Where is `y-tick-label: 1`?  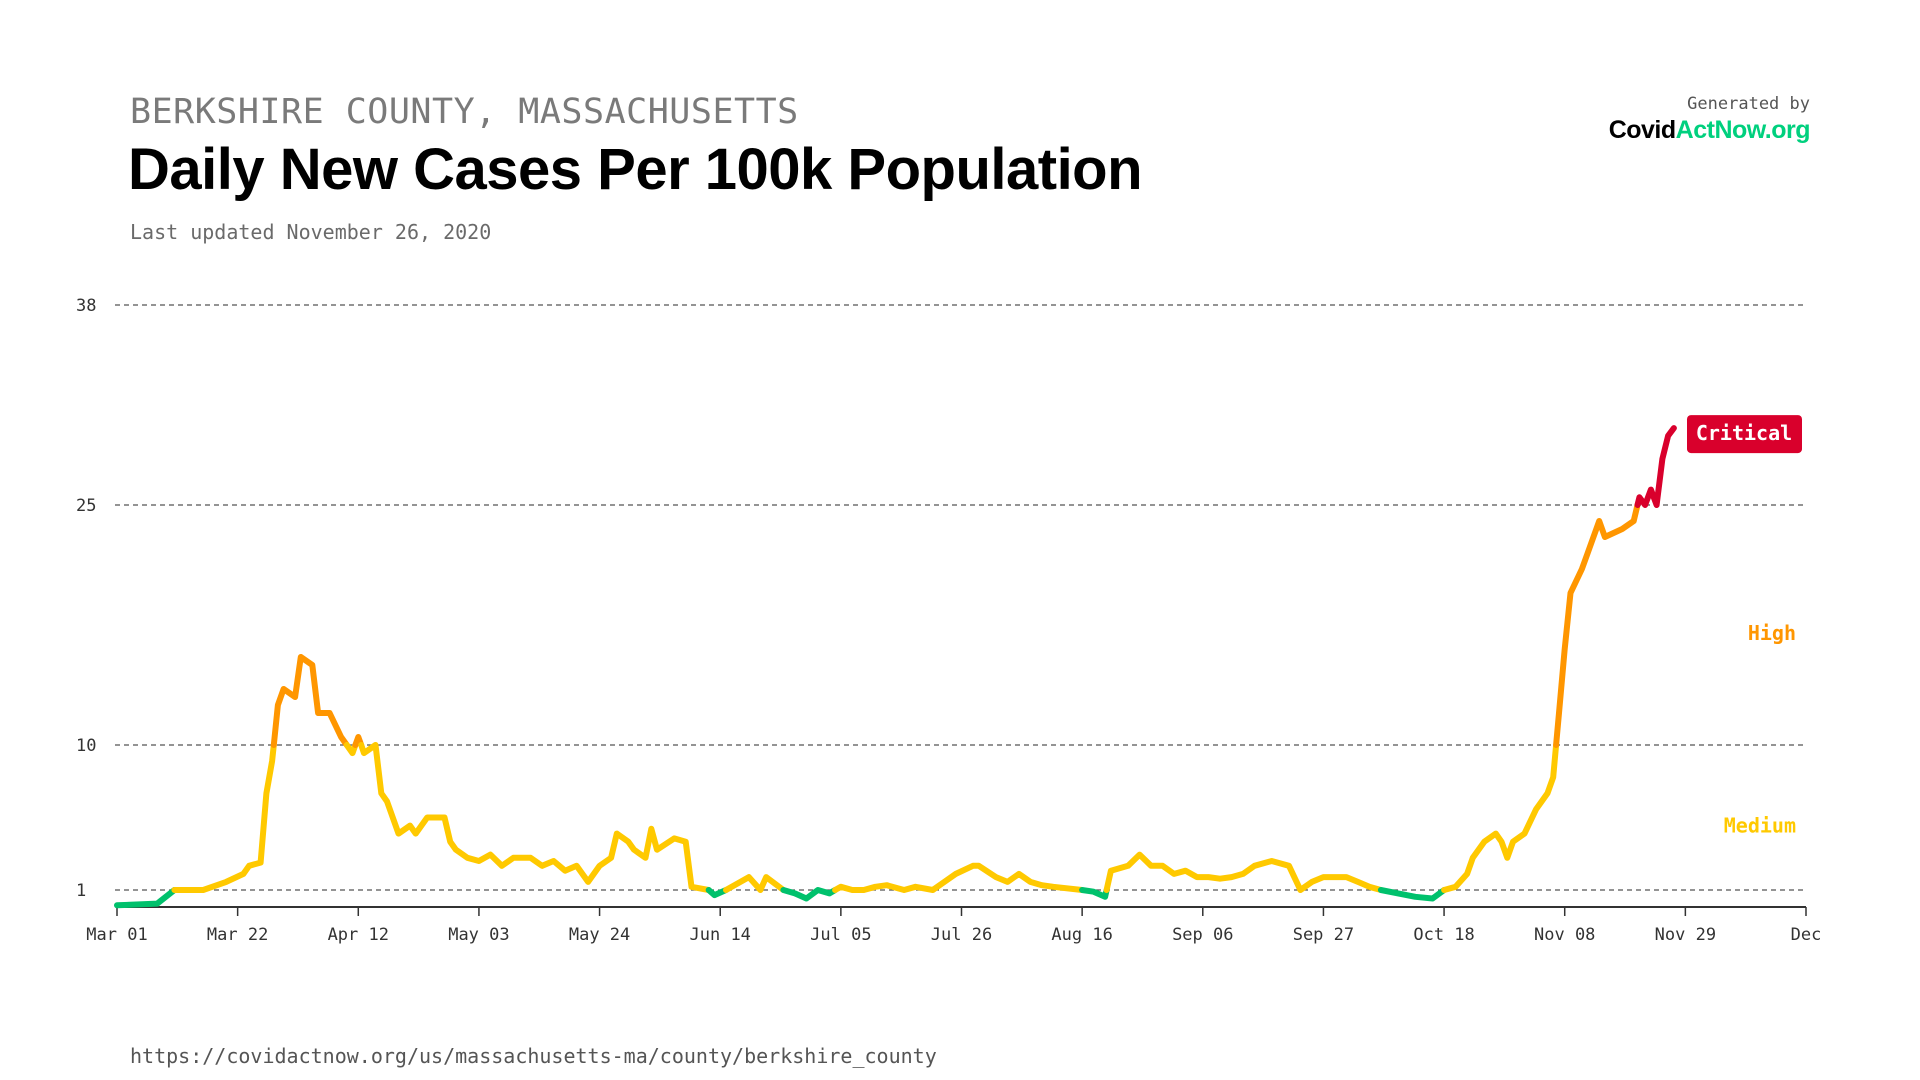
y-tick-label: 1 is located at coordinates (81, 891).